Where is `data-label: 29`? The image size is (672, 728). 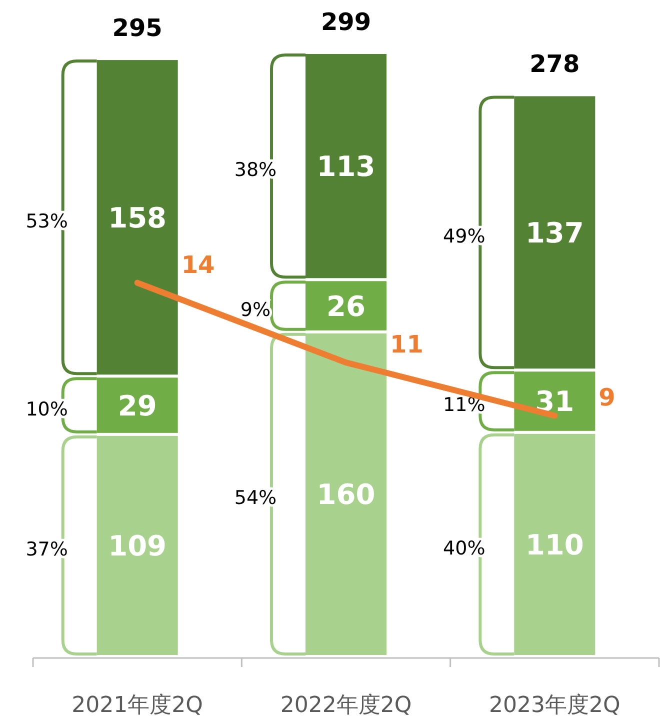
data-label: 29 is located at coordinates (137, 405).